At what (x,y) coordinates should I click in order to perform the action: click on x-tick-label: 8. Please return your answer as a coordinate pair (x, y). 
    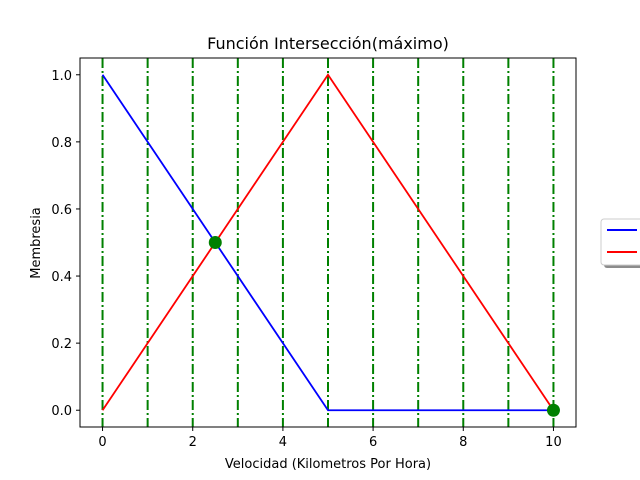
    Looking at the image, I should click on (463, 442).